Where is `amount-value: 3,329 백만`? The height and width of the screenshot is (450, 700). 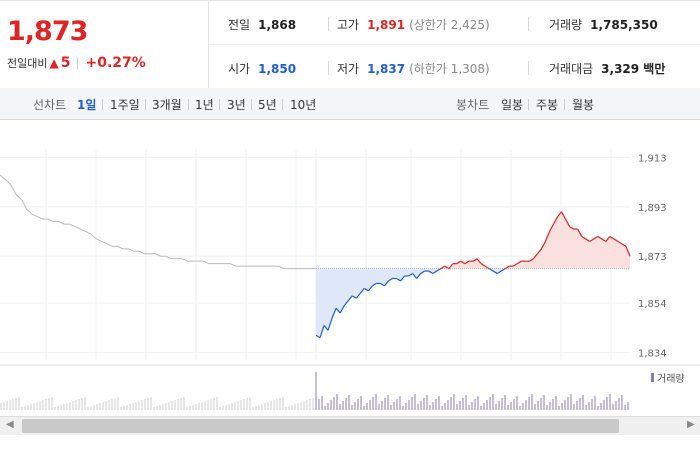 amount-value: 3,329 백만 is located at coordinates (633, 69).